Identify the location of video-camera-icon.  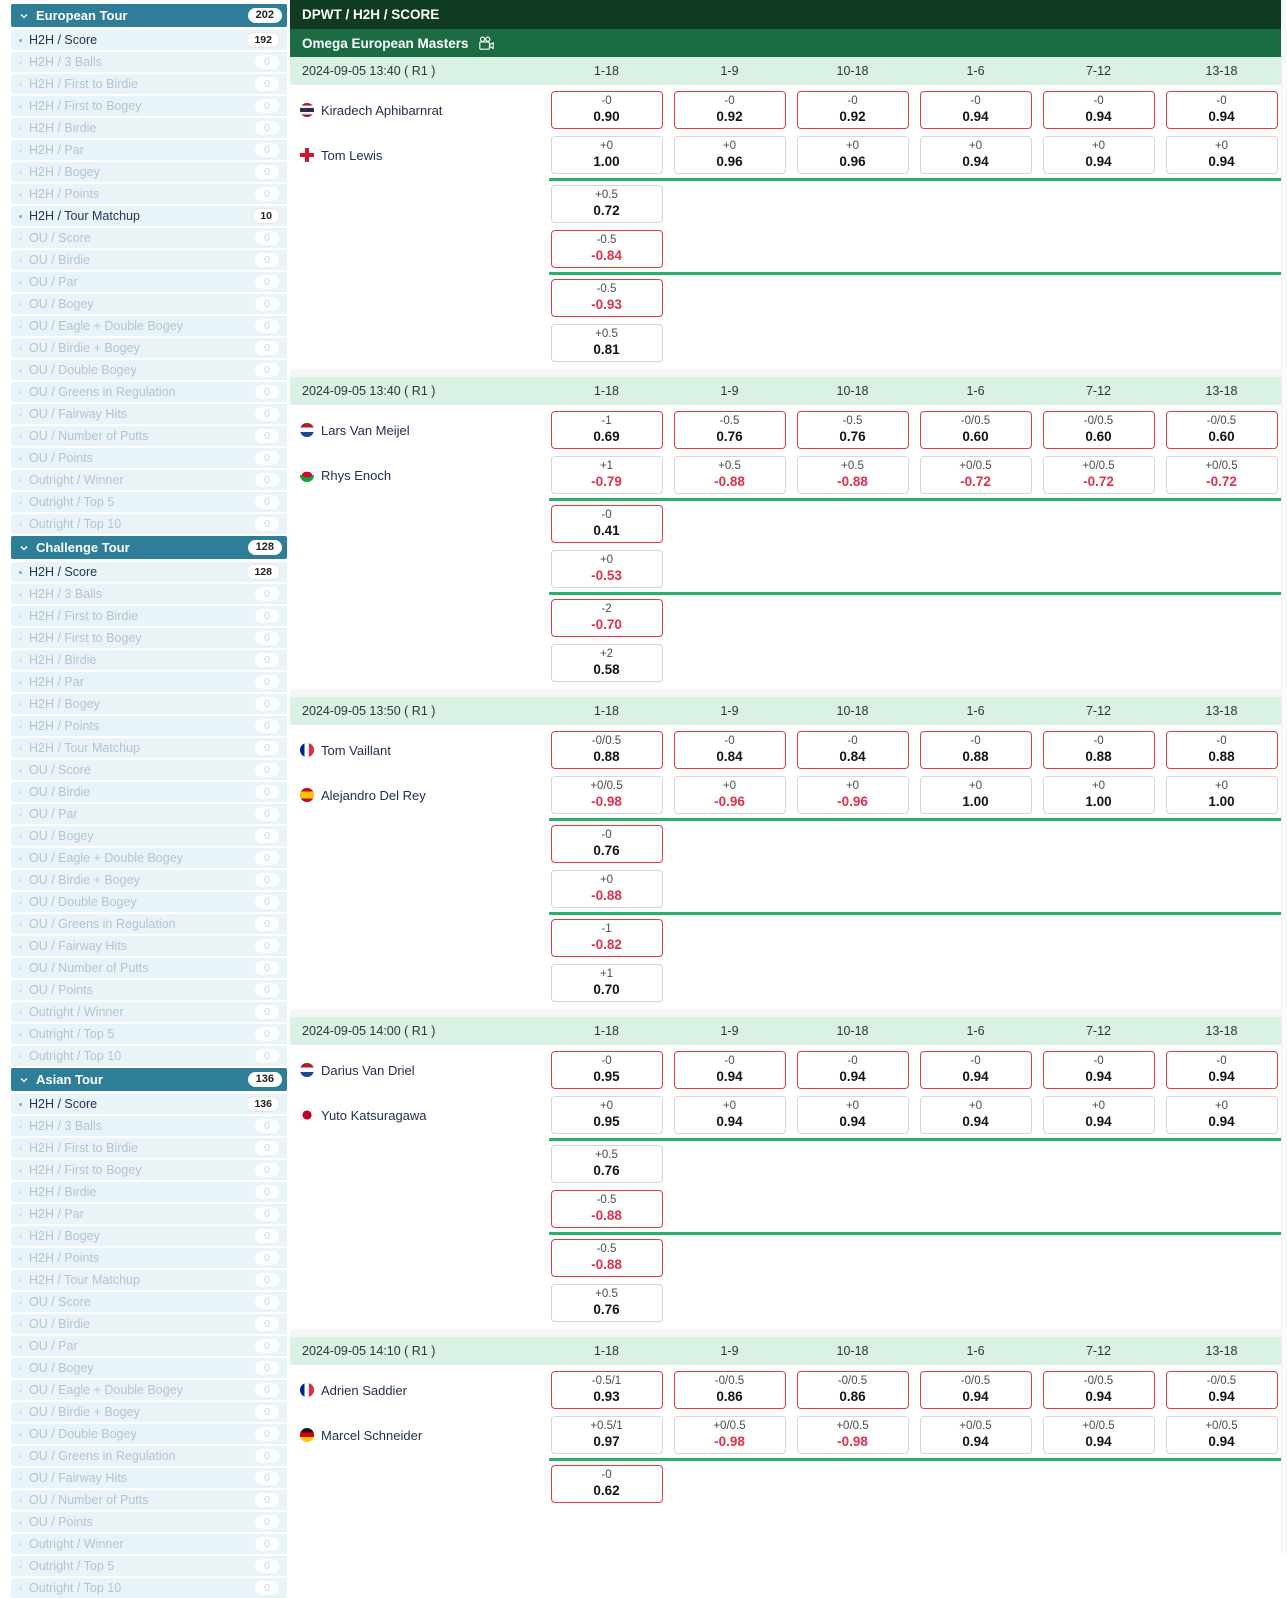
(486, 43).